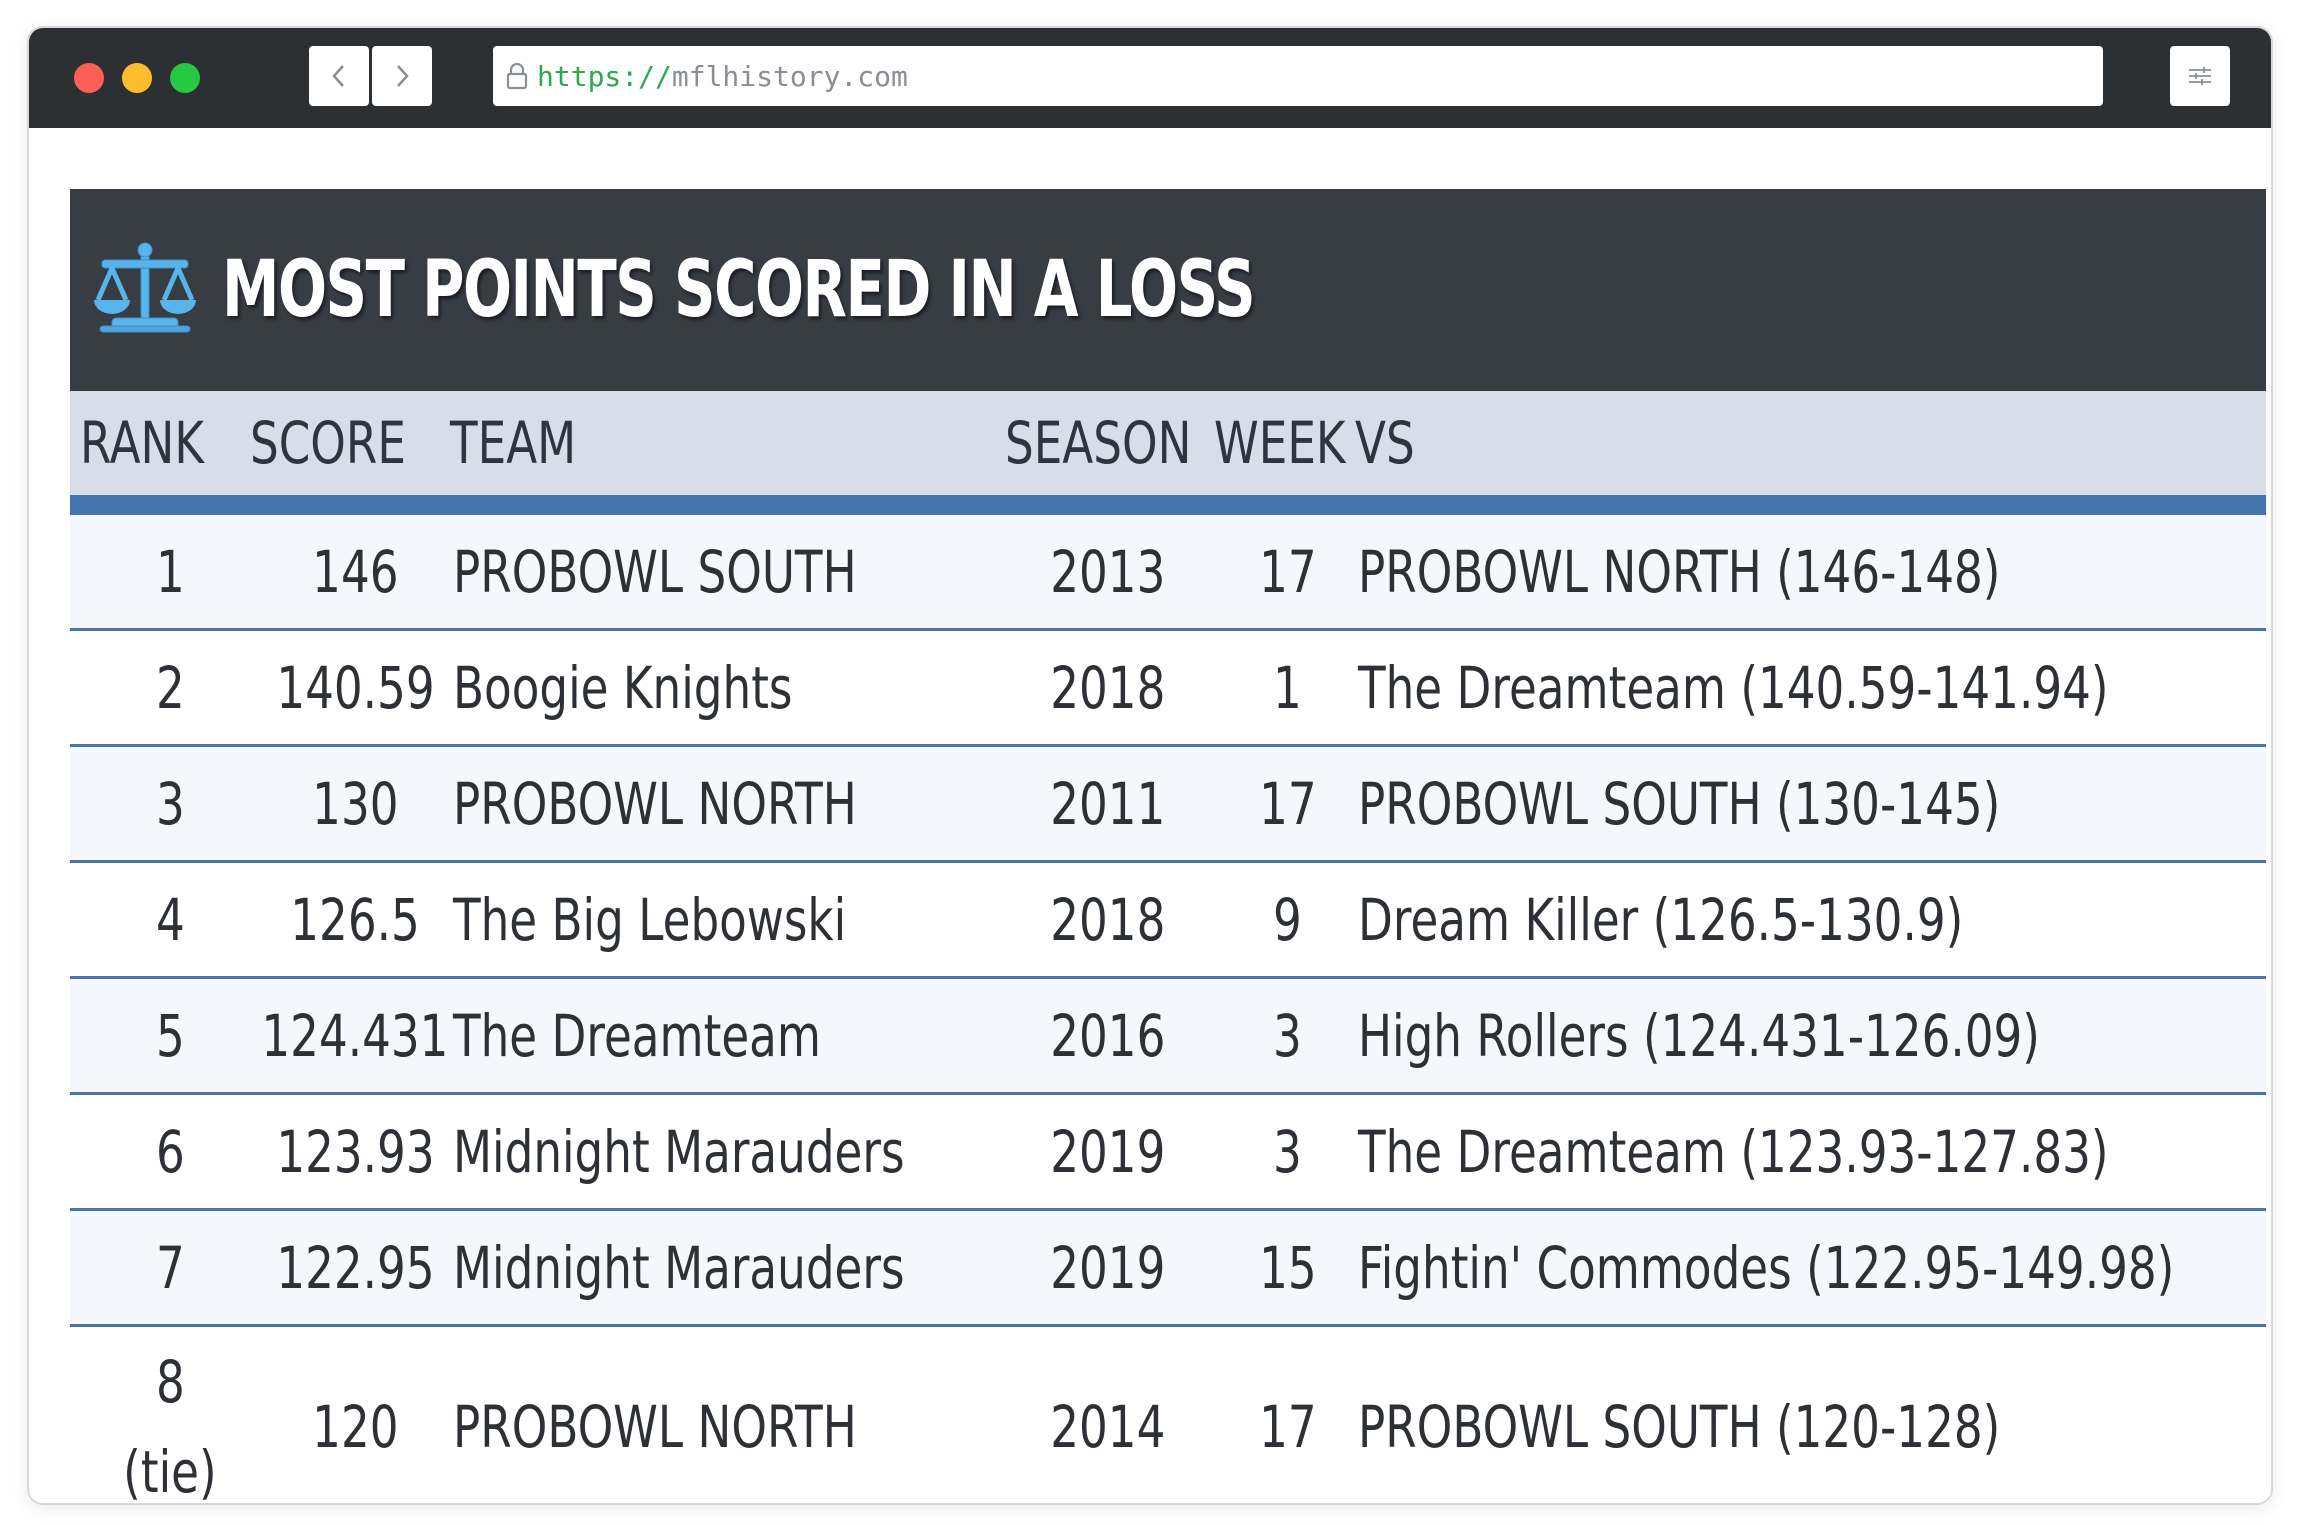 The width and height of the screenshot is (2300, 1525). I want to click on vs-cell: Dream Killer (126.5-130.9), so click(1661, 919).